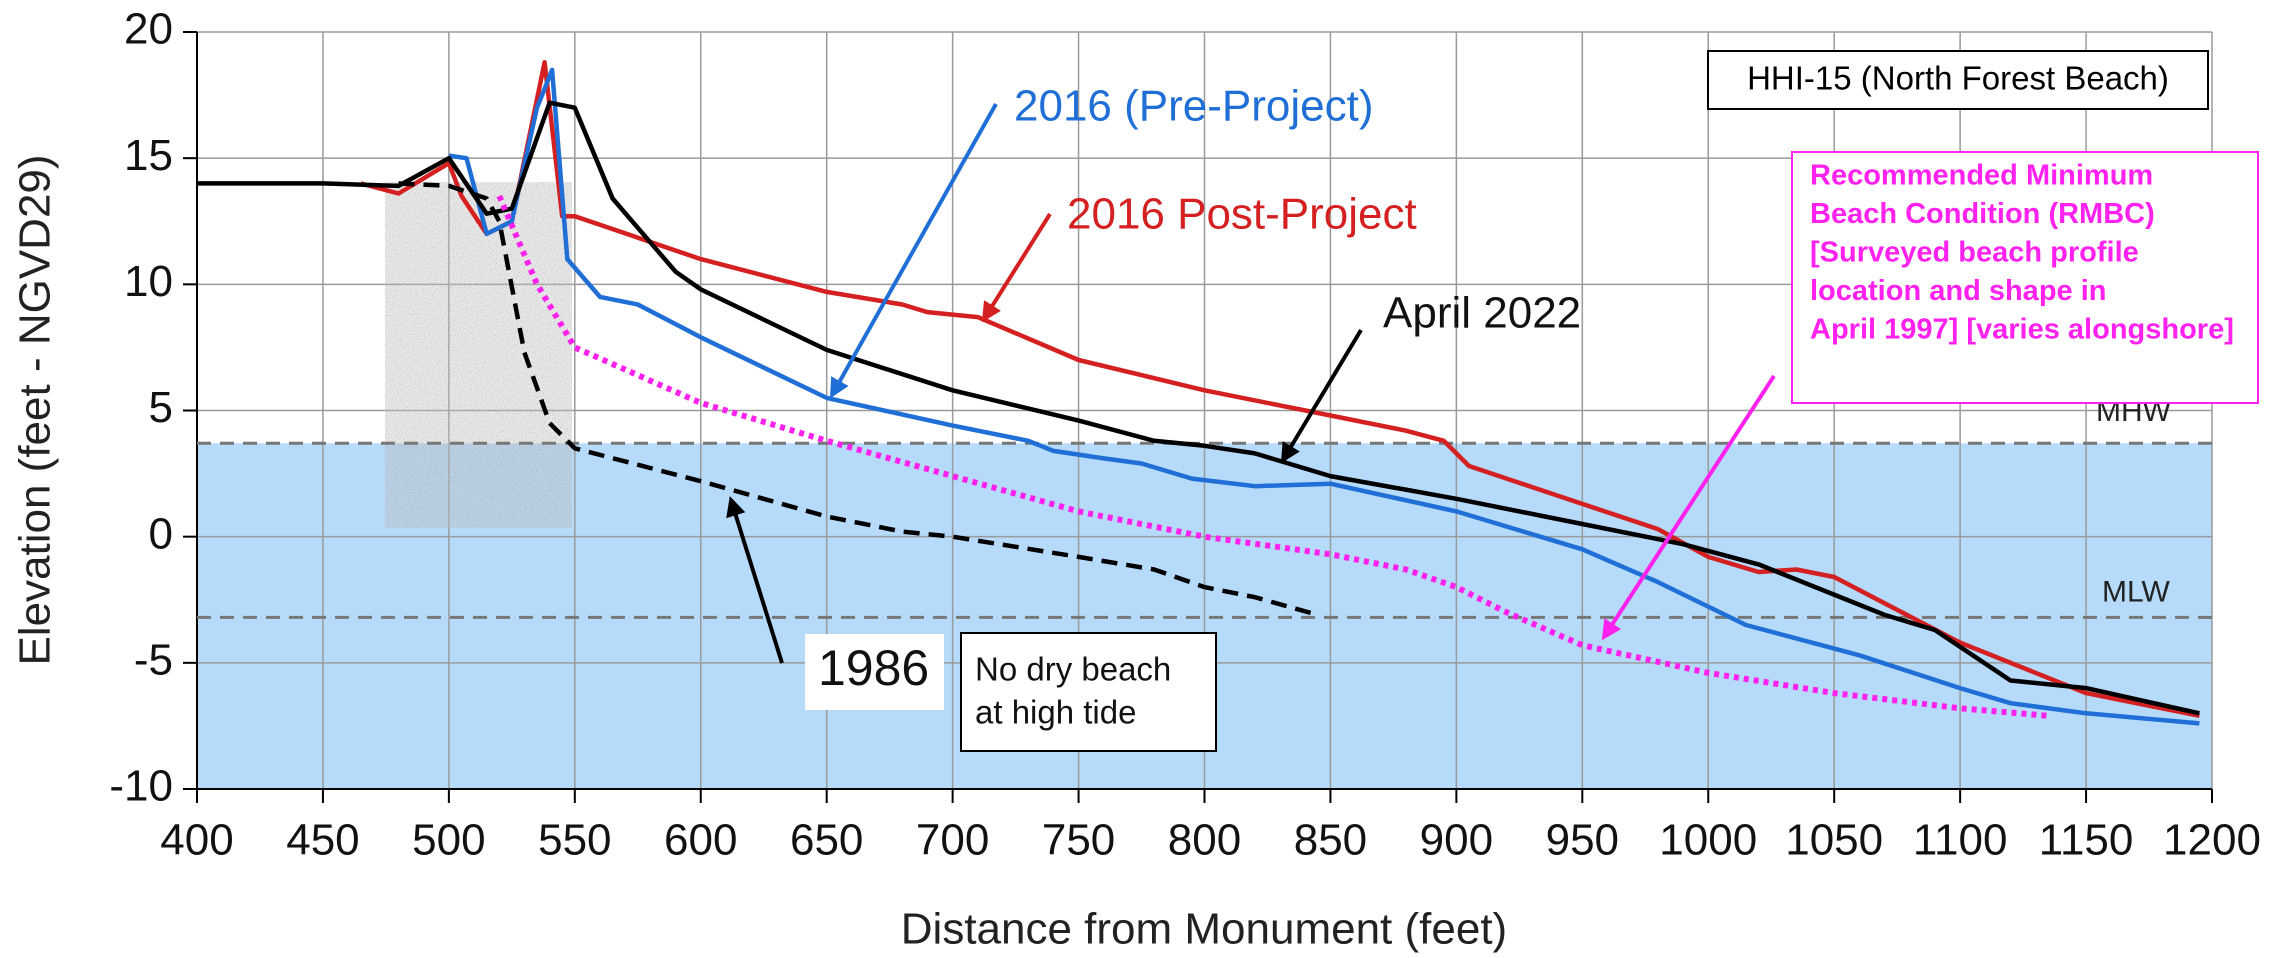  Describe the element at coordinates (574, 840) in the screenshot. I see `x-tick-label: 550` at that location.